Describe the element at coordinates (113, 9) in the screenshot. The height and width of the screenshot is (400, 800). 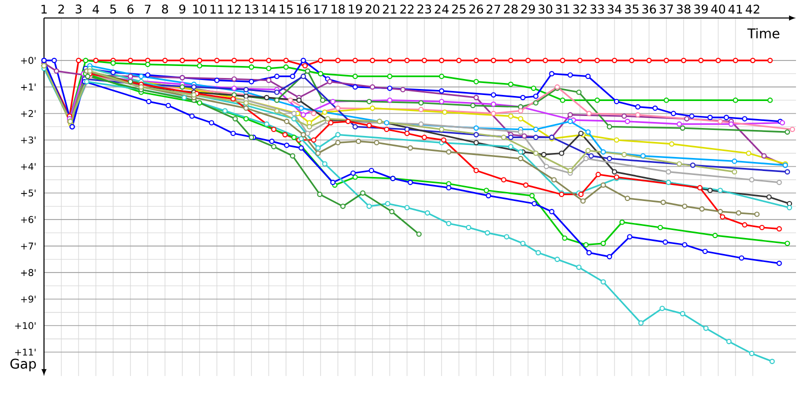
I see `x-tick-label: 5` at that location.